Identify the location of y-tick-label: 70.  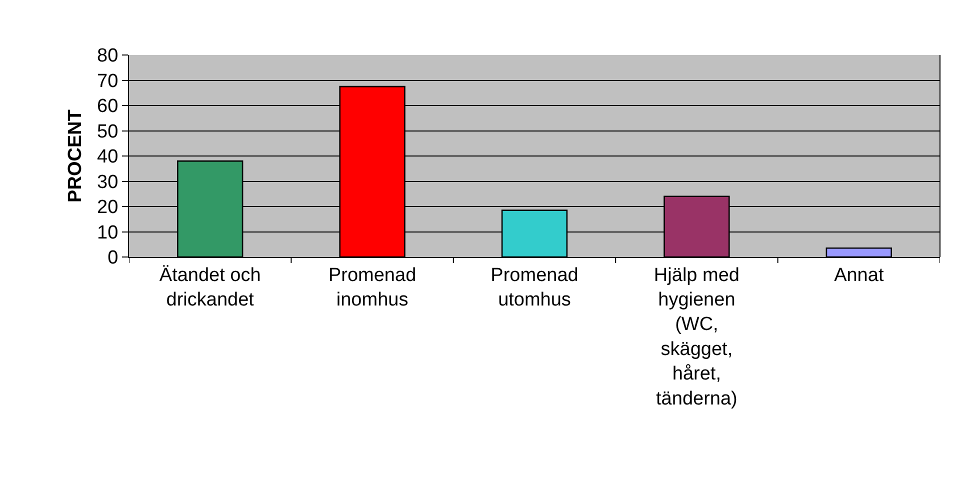
(107, 81).